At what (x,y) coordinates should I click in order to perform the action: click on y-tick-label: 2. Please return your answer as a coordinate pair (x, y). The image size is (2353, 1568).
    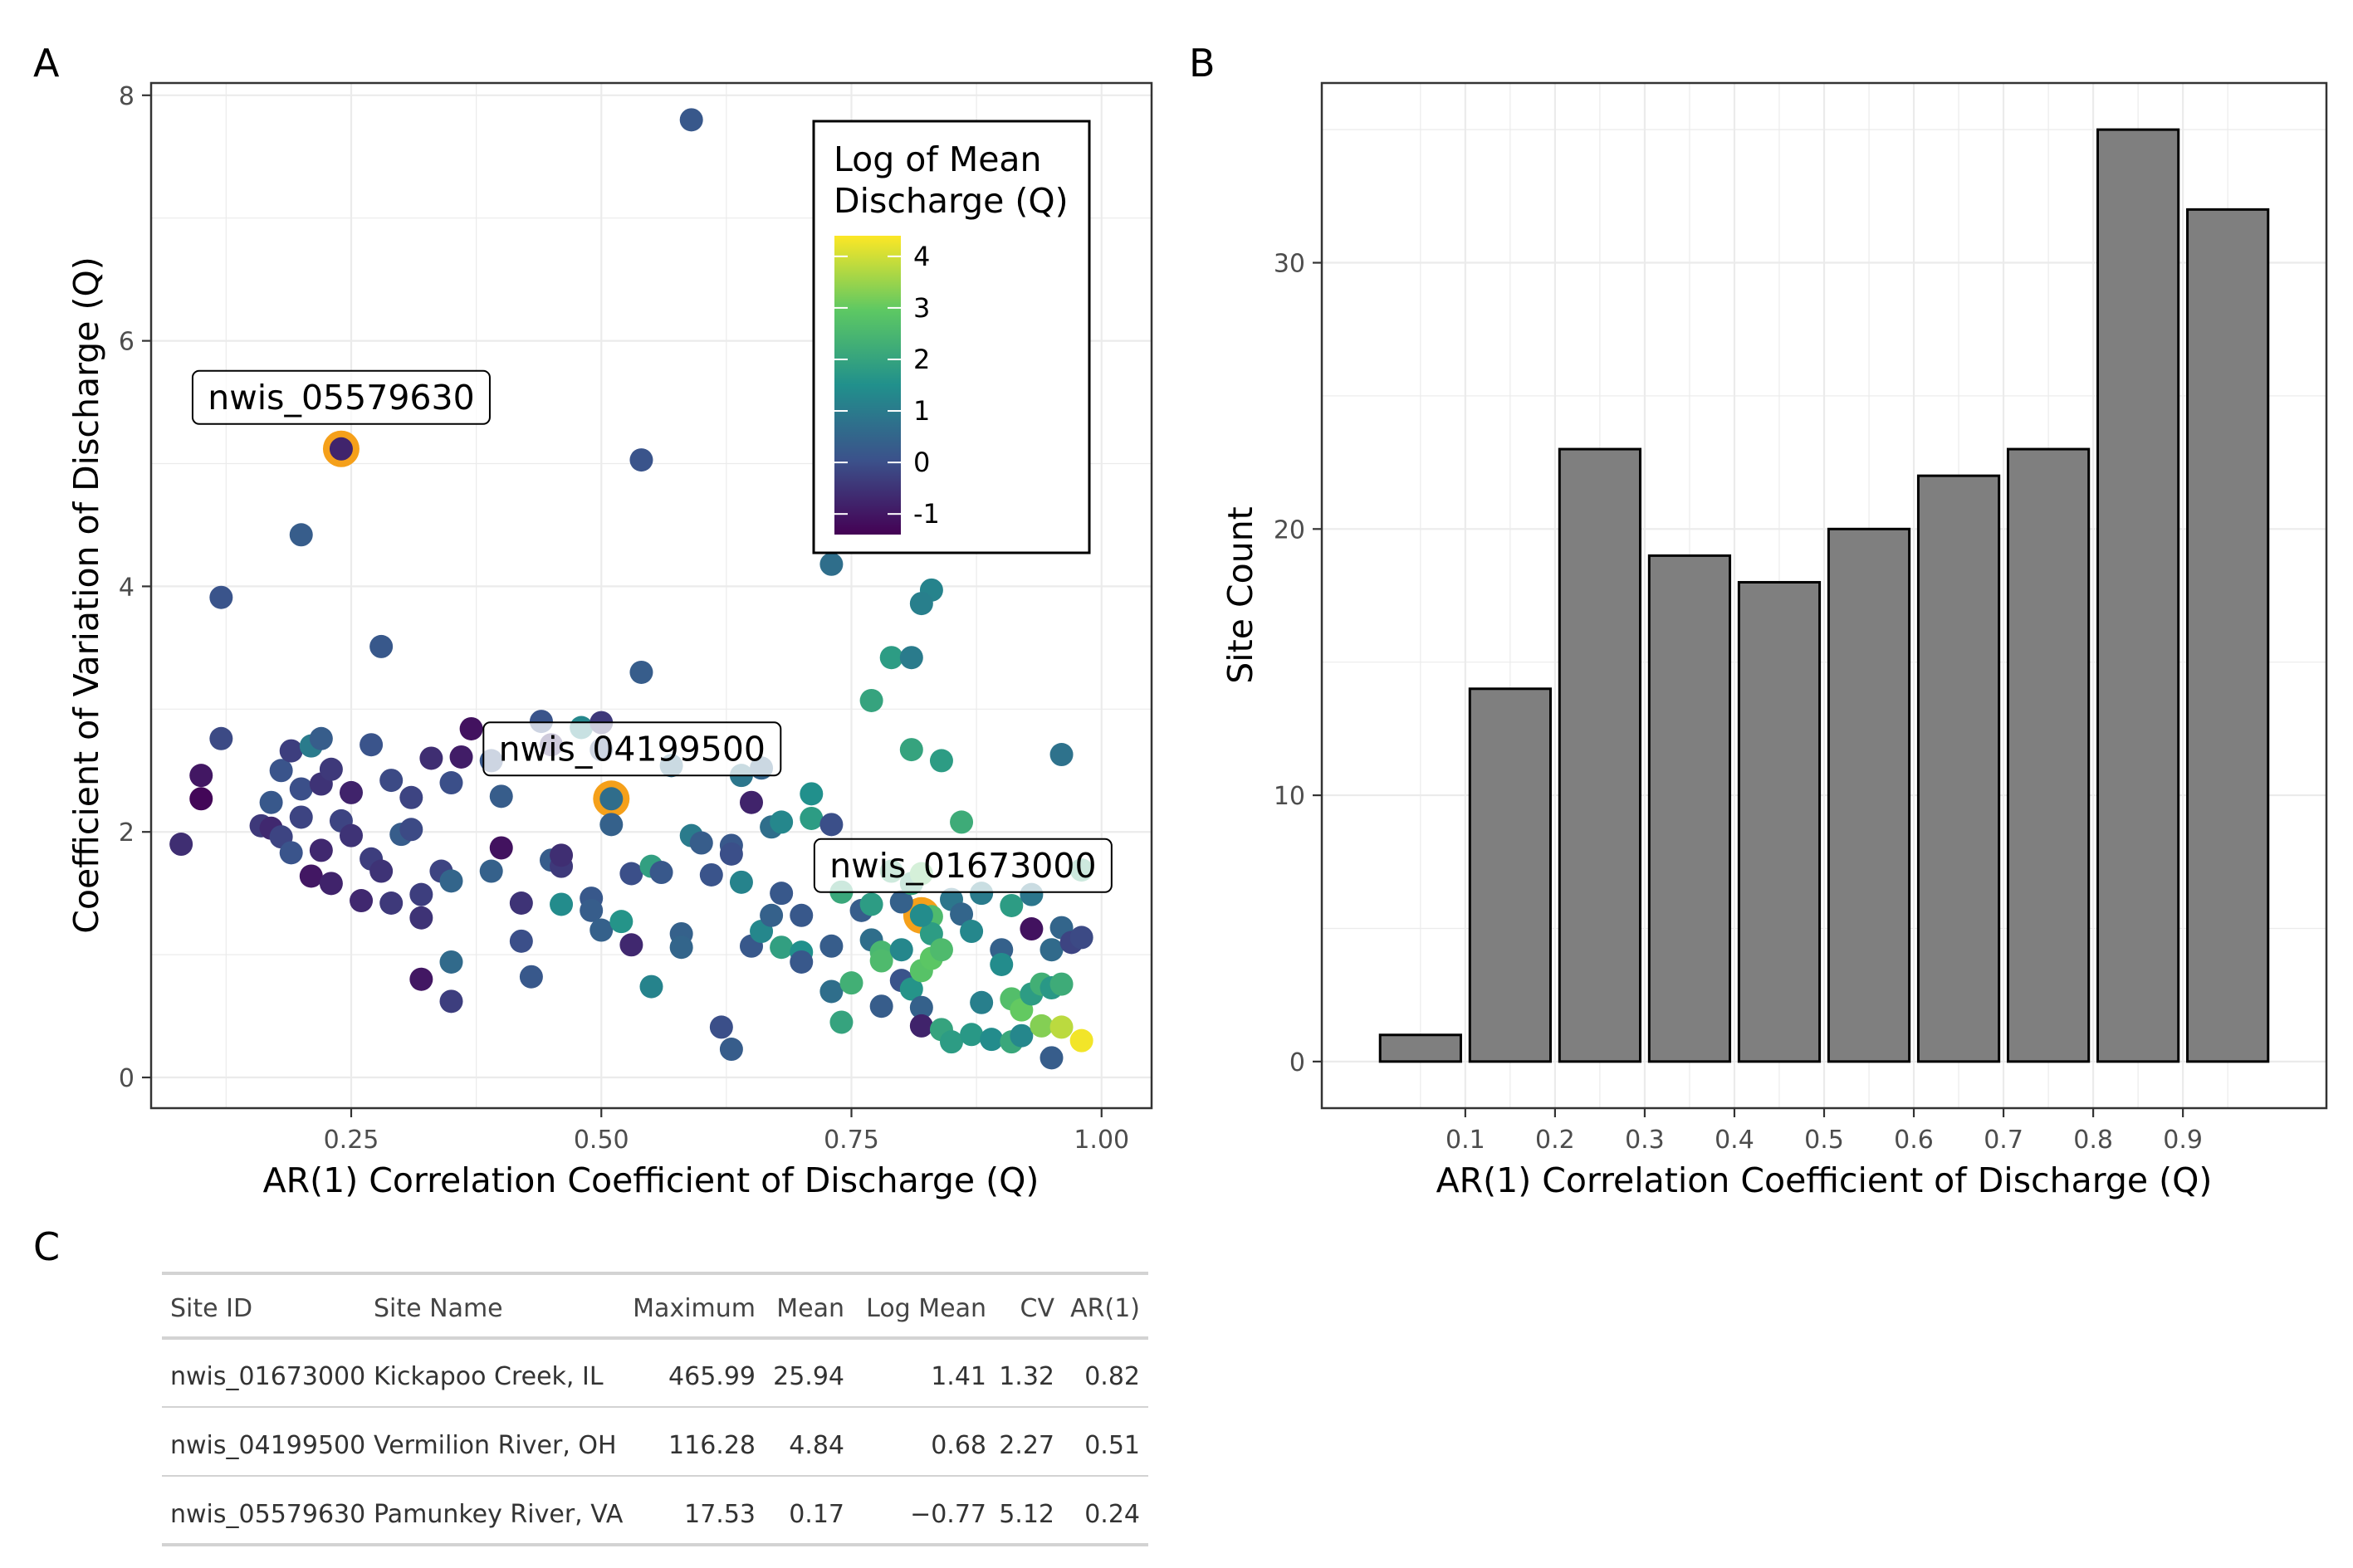
    Looking at the image, I should click on (127, 833).